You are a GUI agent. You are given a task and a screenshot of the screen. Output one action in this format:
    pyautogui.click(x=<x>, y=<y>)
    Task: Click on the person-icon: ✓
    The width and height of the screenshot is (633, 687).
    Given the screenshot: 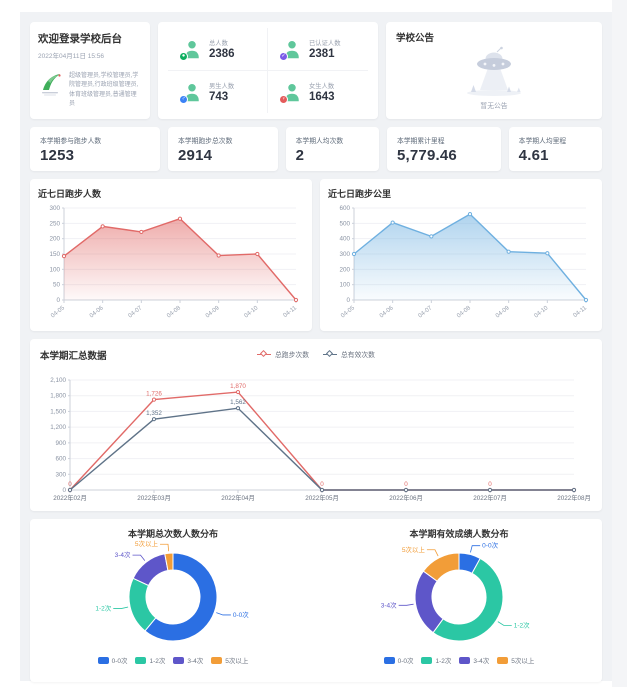 What is the action you would take?
    pyautogui.click(x=290, y=50)
    